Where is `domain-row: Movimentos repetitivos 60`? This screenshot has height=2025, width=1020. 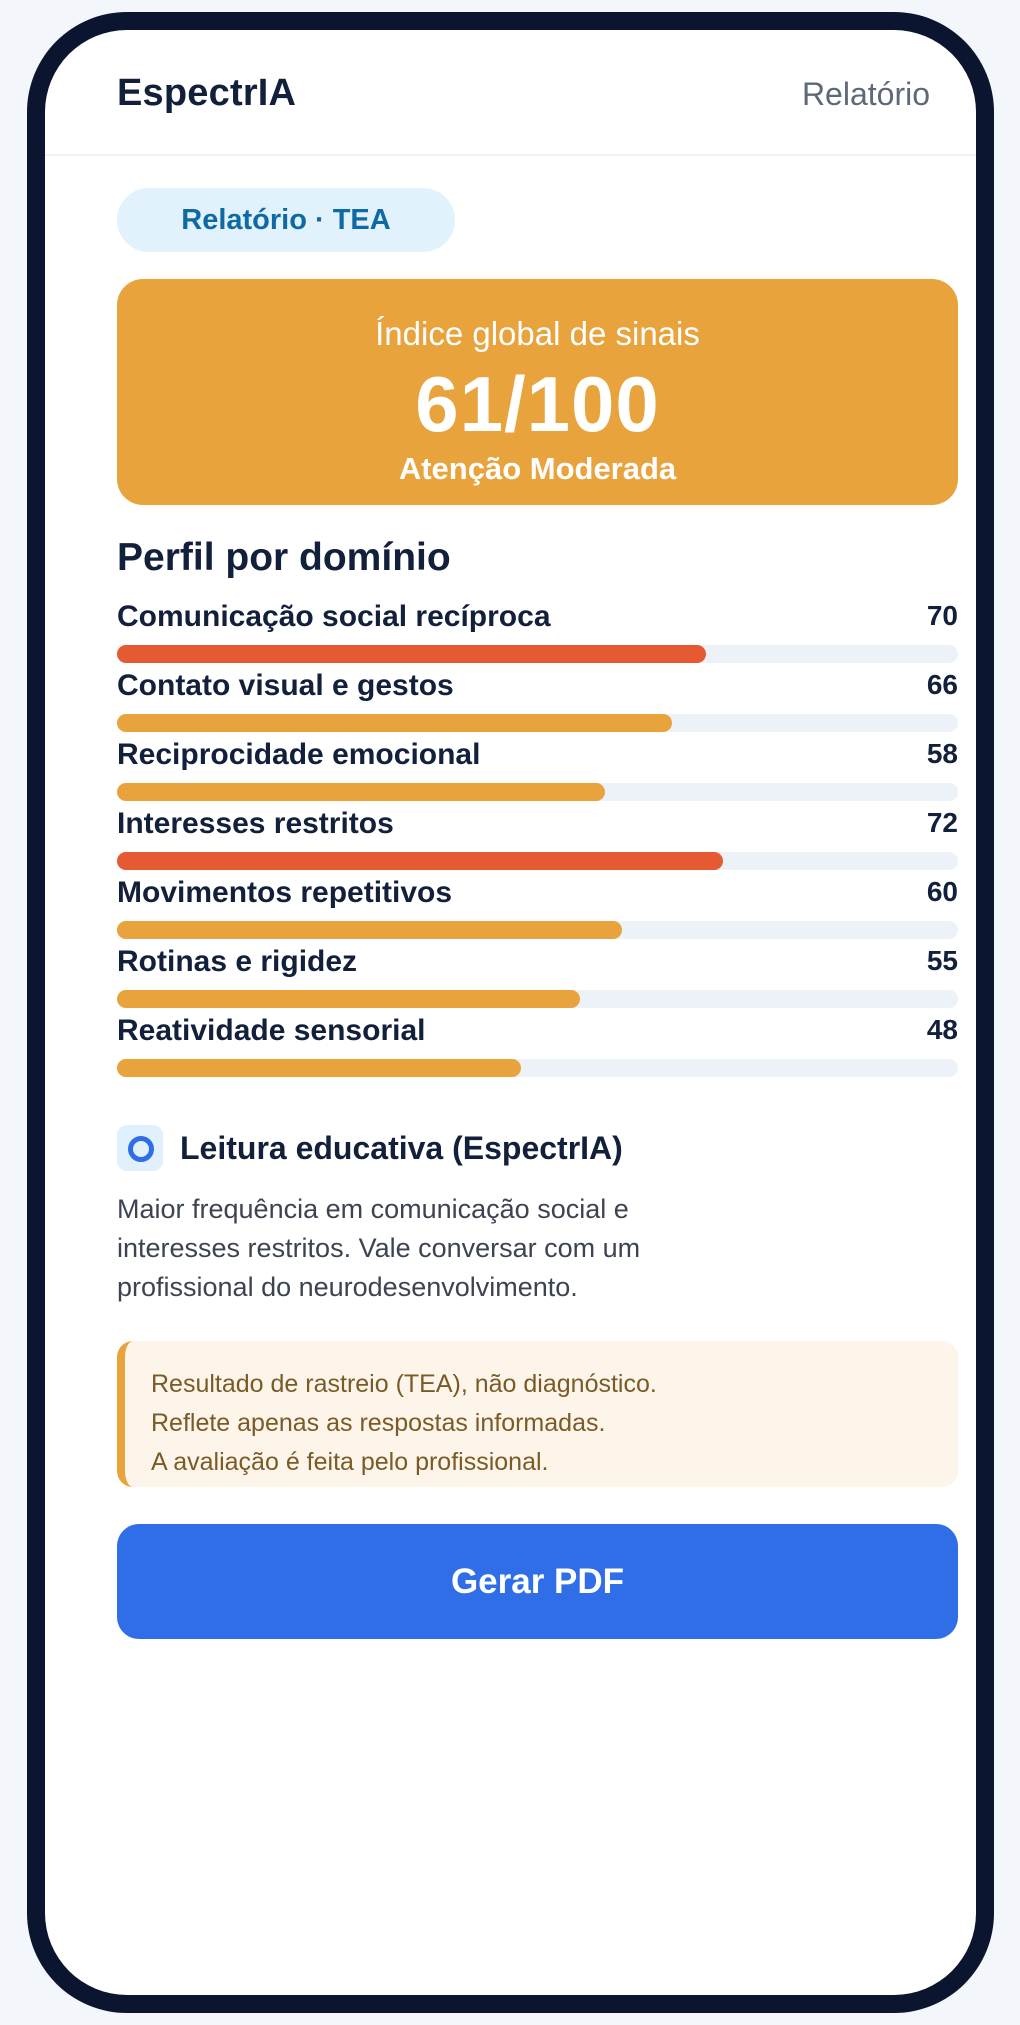
domain-row: Movimentos repetitivos 60 is located at coordinates (537, 910).